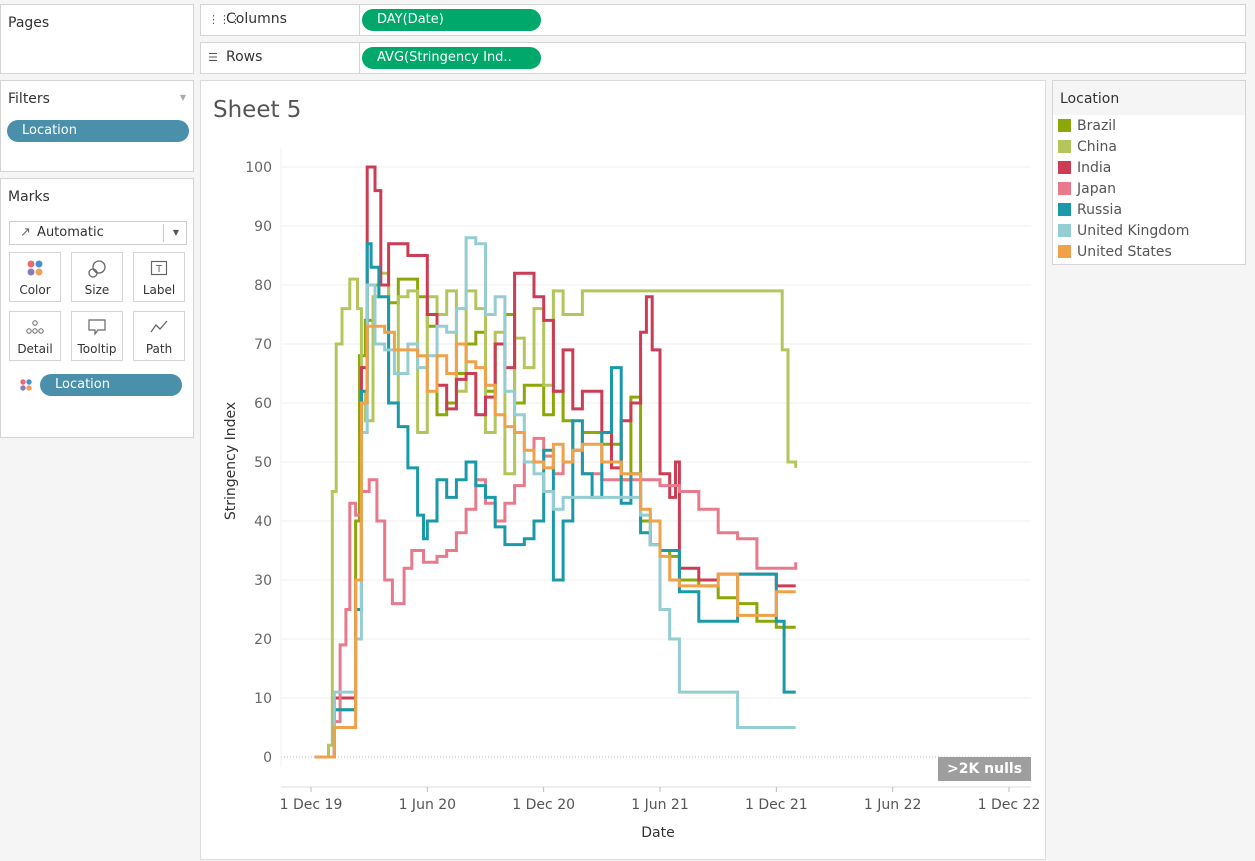 The height and width of the screenshot is (861, 1255). I want to click on x-tick-label: 1 Jun 22, so click(893, 805).